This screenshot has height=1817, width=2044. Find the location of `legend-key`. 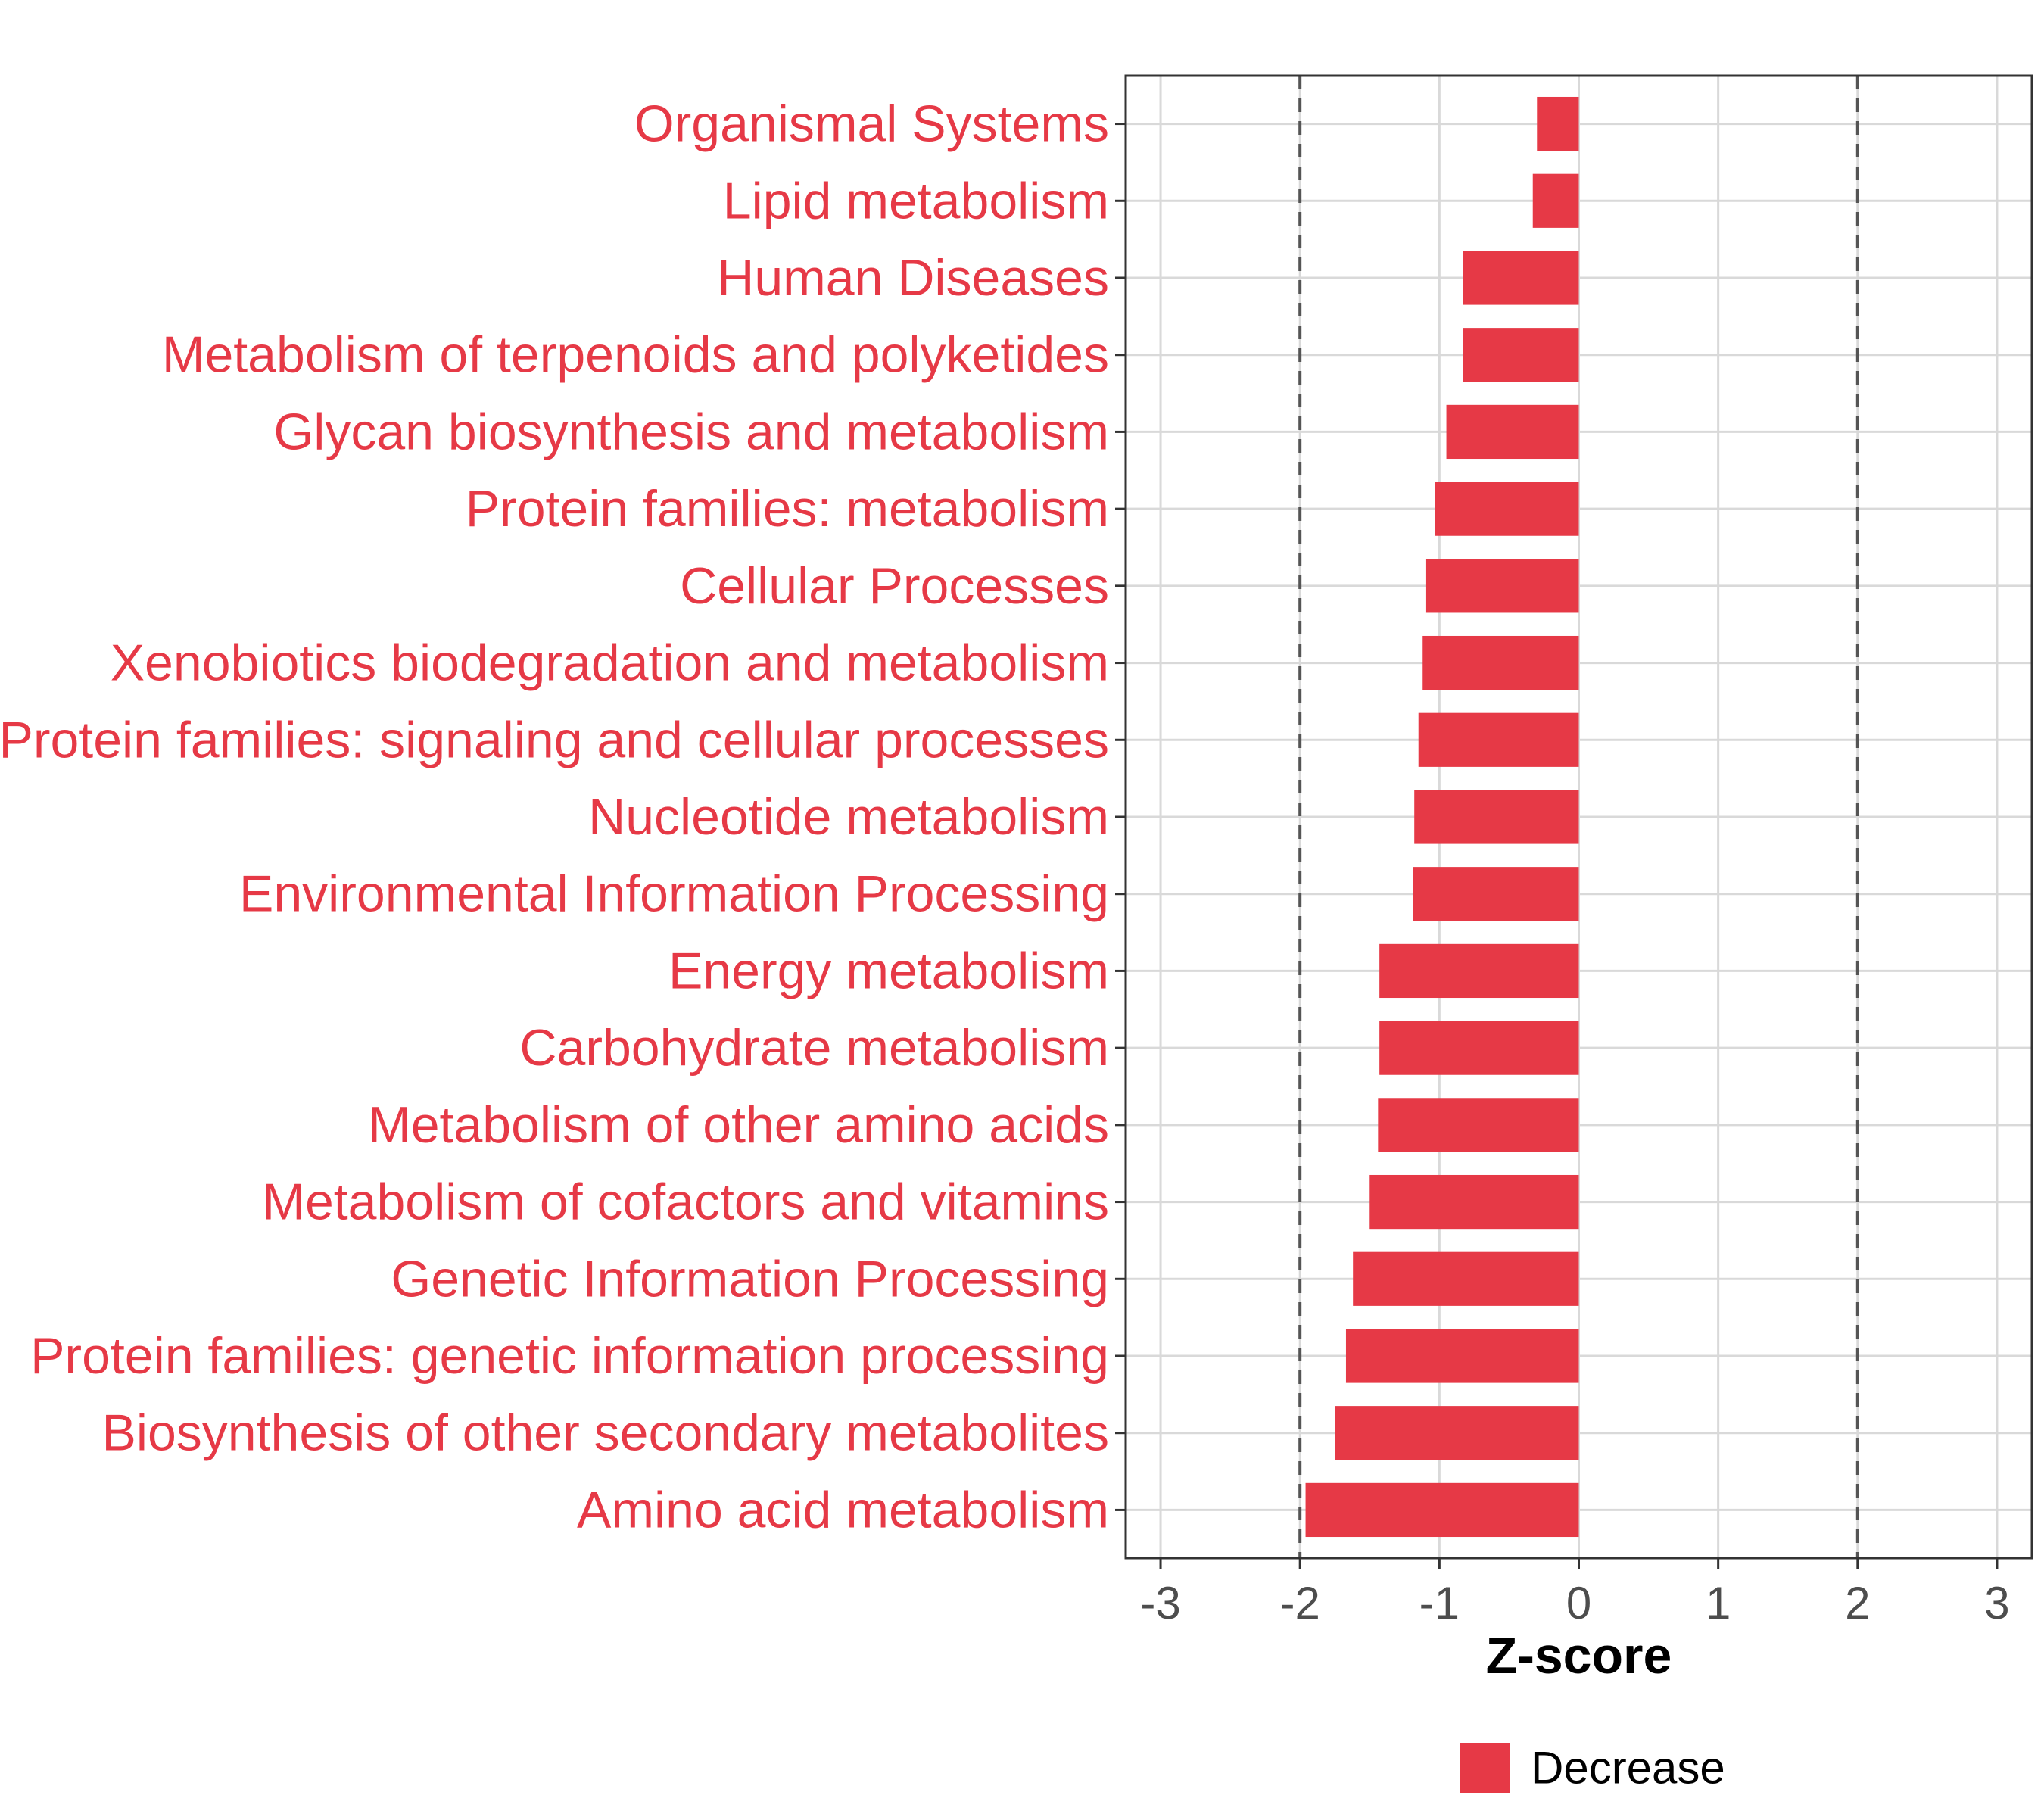

legend-key is located at coordinates (1485, 1768).